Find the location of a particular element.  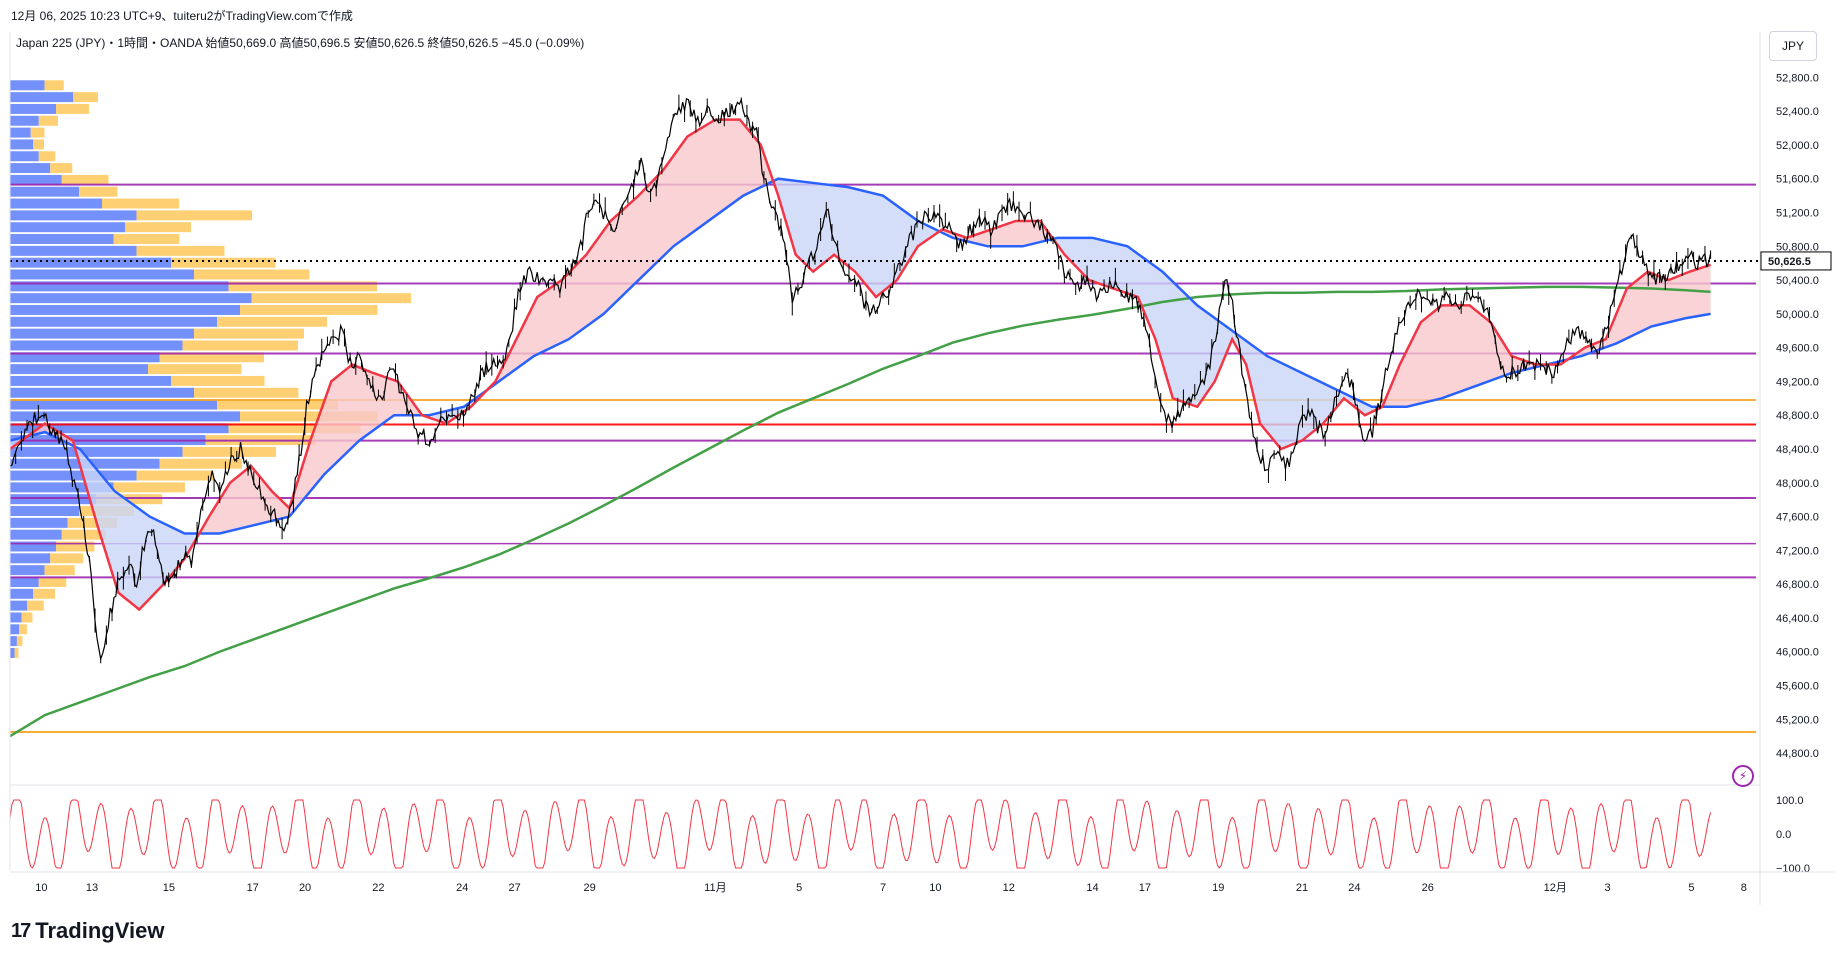

time-tick-label: 7 is located at coordinates (883, 888).